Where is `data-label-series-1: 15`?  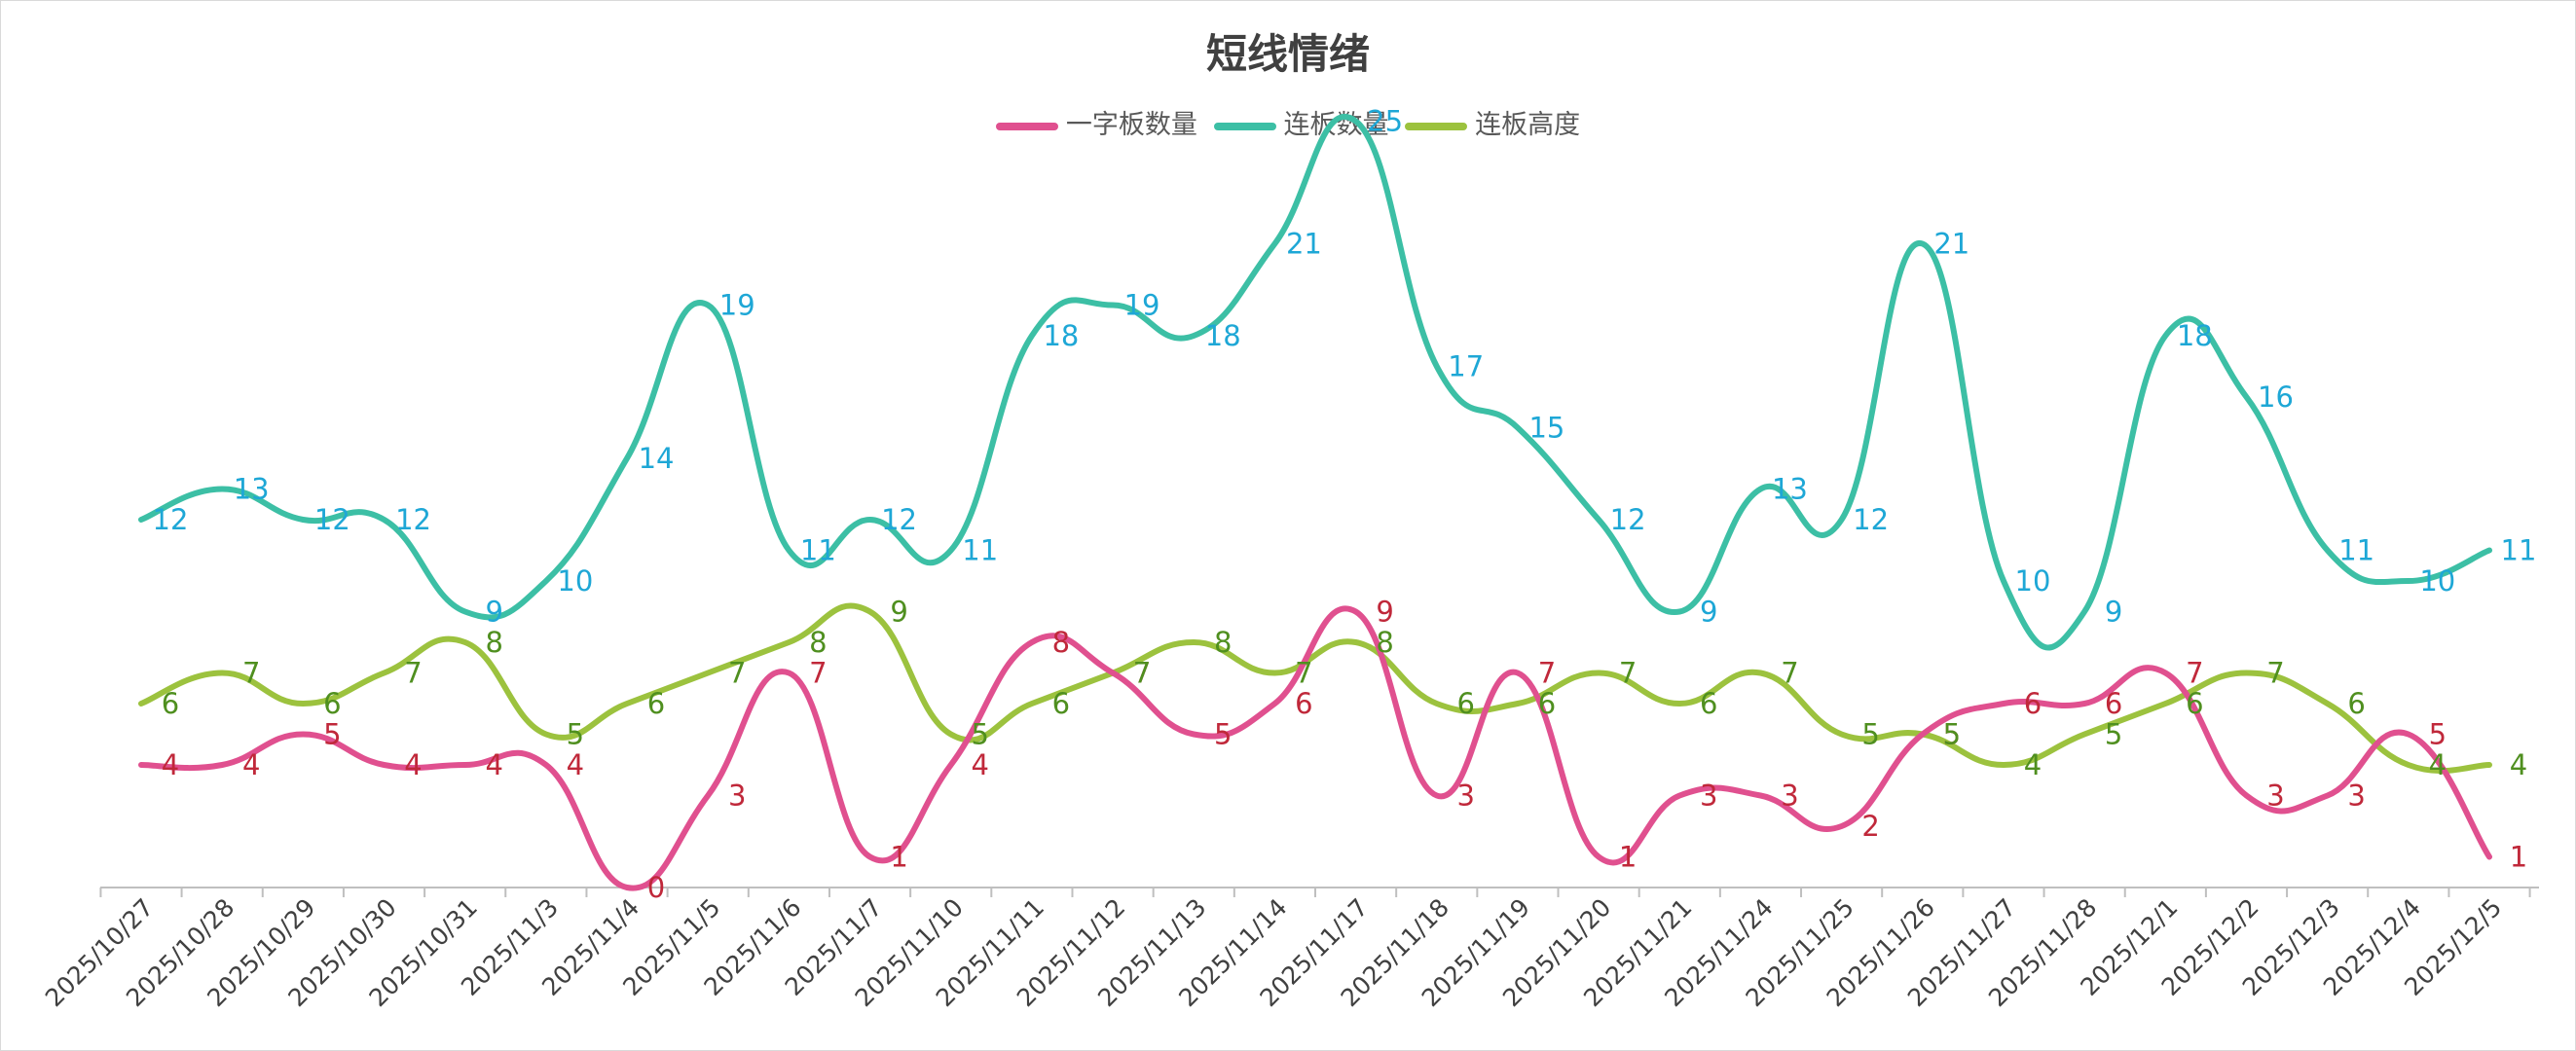
data-label-series-1: 15 is located at coordinates (1546, 428).